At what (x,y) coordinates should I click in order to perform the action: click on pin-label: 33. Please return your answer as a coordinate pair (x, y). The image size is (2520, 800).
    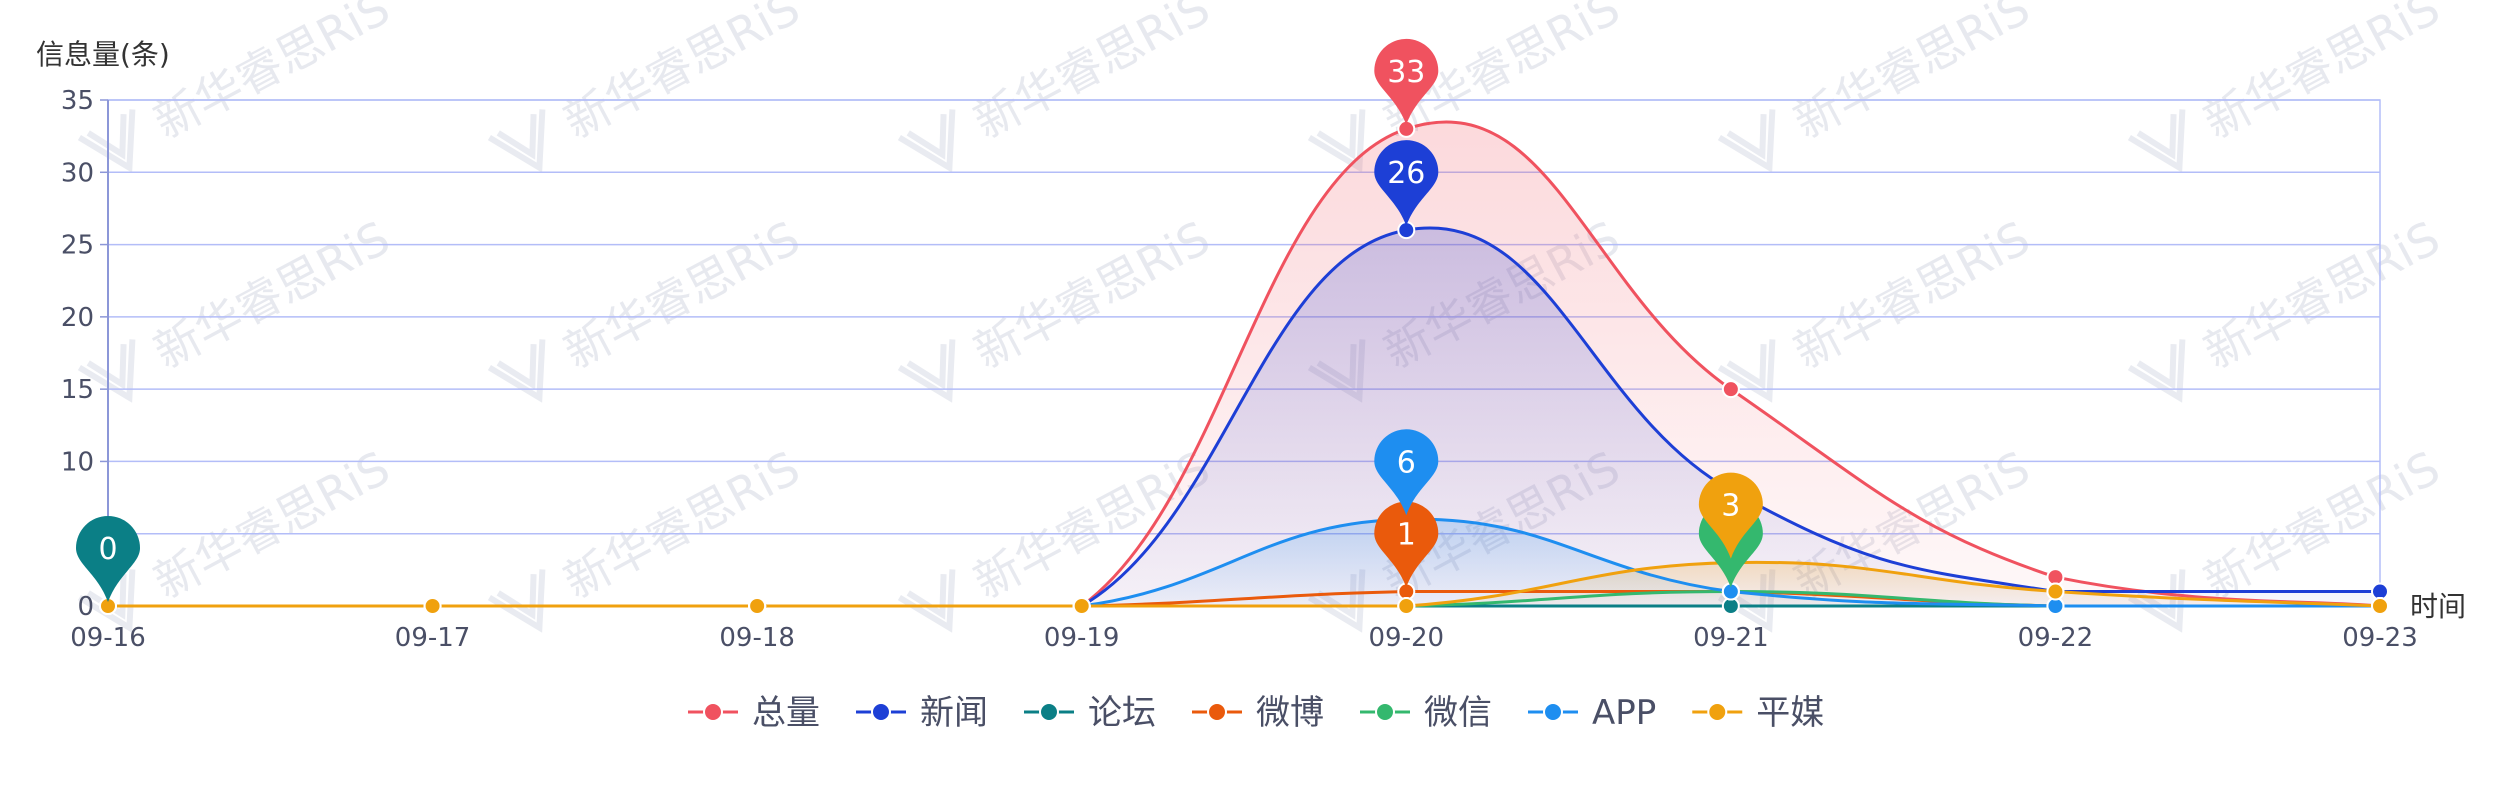
    Looking at the image, I should click on (1406, 72).